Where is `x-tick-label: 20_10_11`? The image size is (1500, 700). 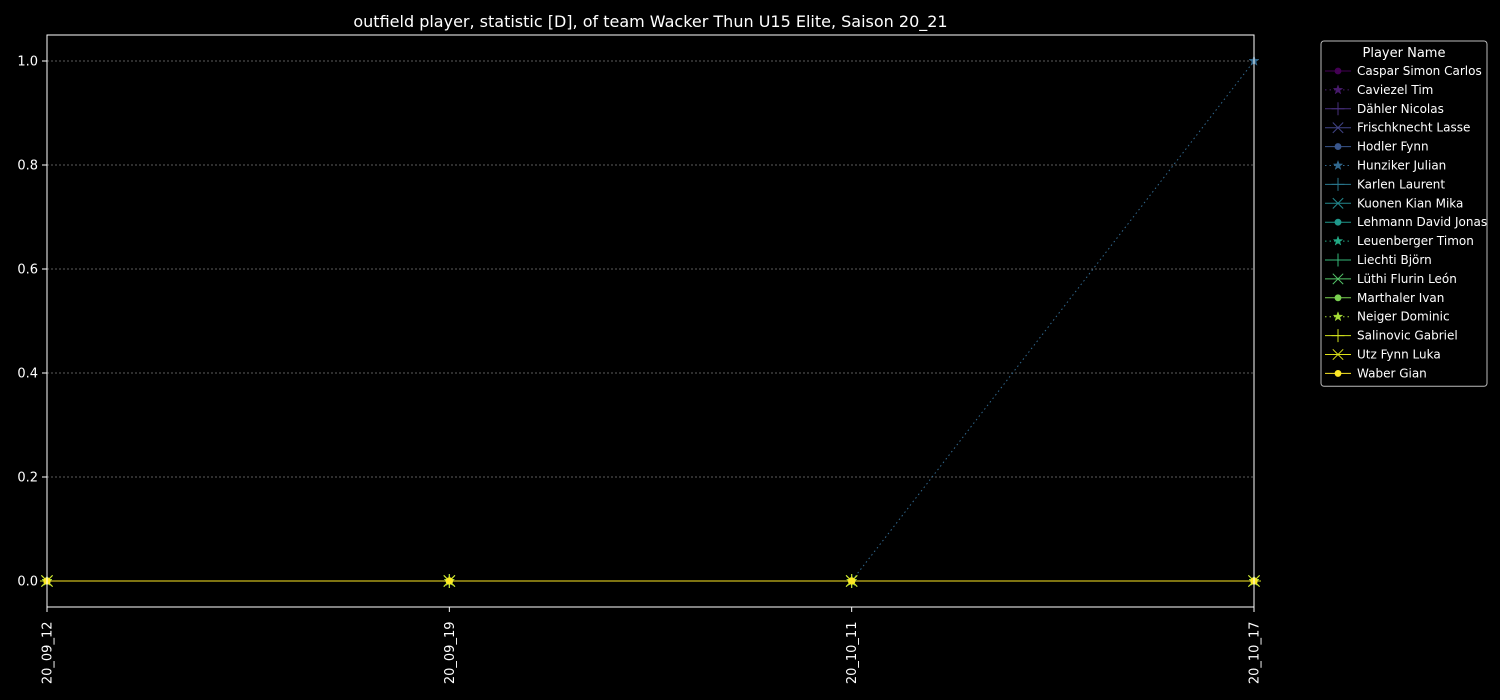
x-tick-label: 20_10_11 is located at coordinates (852, 653).